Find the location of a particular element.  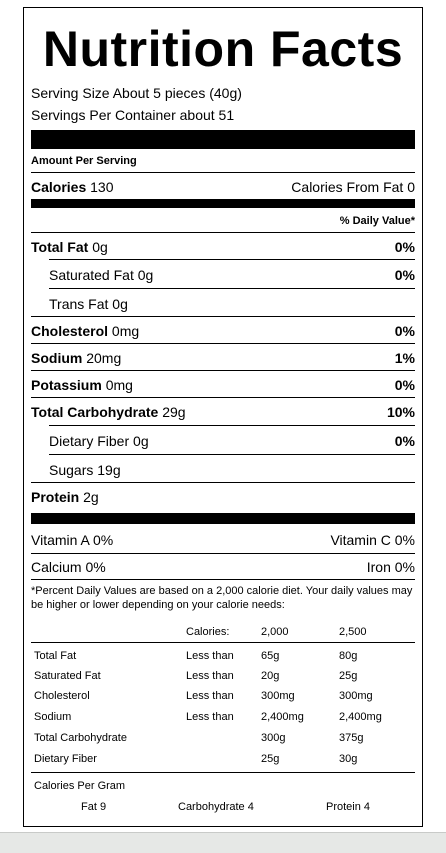

calories-per-gram-label: Calories Per Gram is located at coordinates (80, 786).